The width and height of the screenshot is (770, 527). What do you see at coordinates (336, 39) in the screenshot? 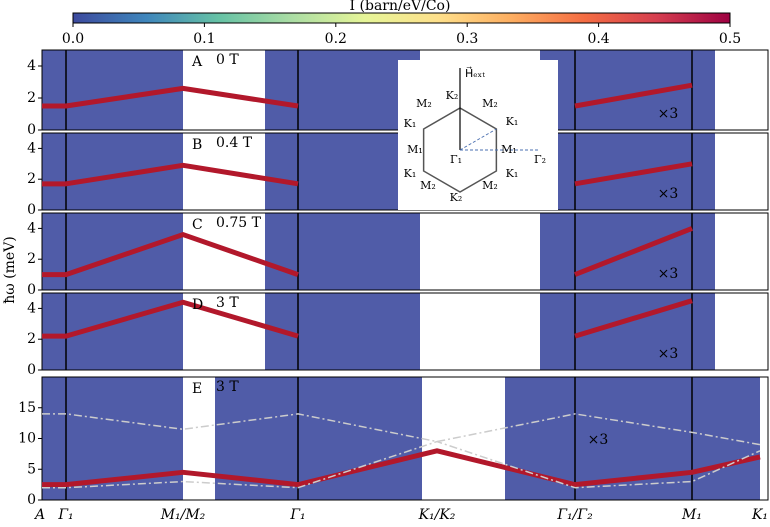
I see `colorbar-tick-label: 0.2` at bounding box center [336, 39].